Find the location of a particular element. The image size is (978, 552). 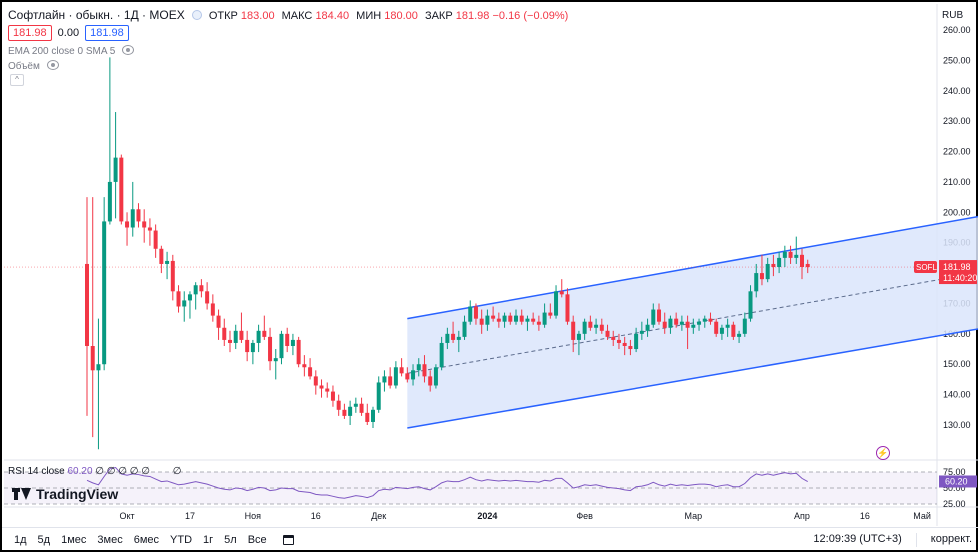

volume-indicator-label: Объём is located at coordinates (33, 66).